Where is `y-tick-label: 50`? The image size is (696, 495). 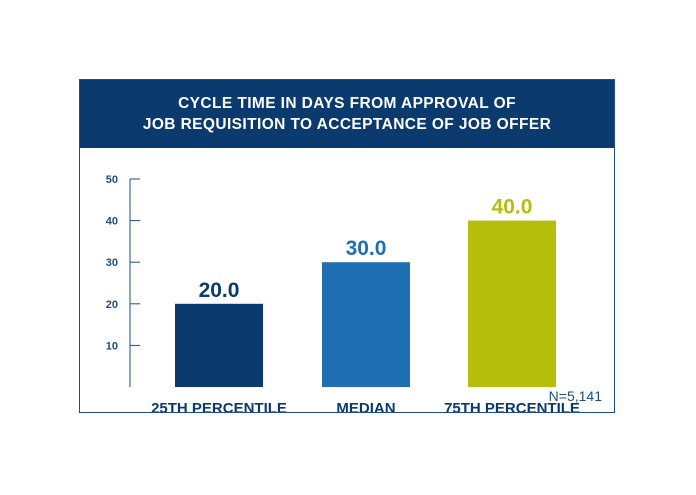
y-tick-label: 50 is located at coordinates (112, 180).